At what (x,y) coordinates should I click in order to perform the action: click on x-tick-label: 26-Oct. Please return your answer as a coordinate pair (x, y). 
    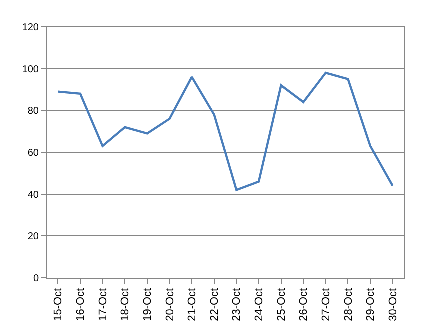
    Looking at the image, I should click on (304, 305).